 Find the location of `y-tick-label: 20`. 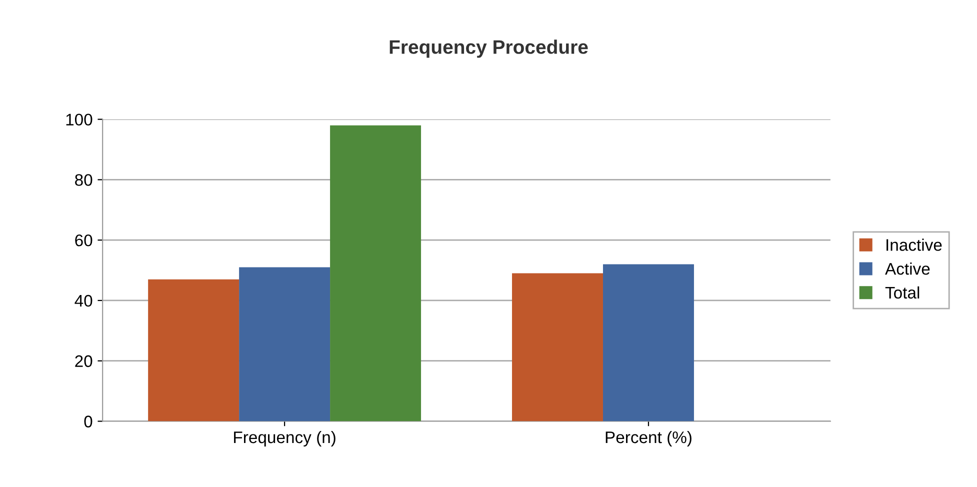

y-tick-label: 20 is located at coordinates (83, 361).